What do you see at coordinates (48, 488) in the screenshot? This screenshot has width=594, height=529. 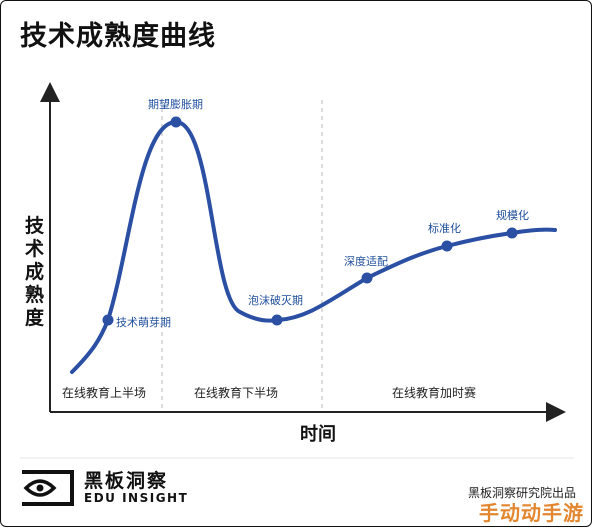 I see `eye-logo-icon` at bounding box center [48, 488].